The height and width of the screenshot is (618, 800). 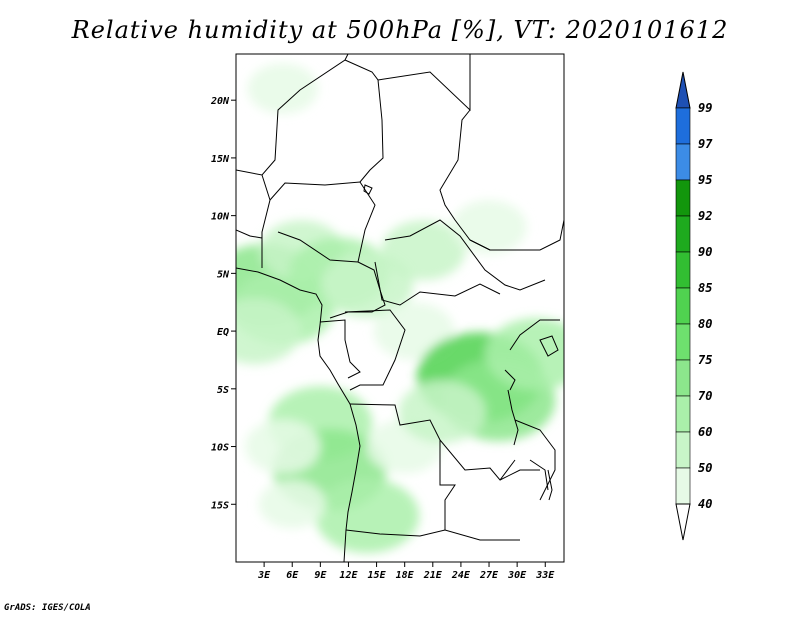 I want to click on colorbar-label: 75, so click(x=705, y=360).